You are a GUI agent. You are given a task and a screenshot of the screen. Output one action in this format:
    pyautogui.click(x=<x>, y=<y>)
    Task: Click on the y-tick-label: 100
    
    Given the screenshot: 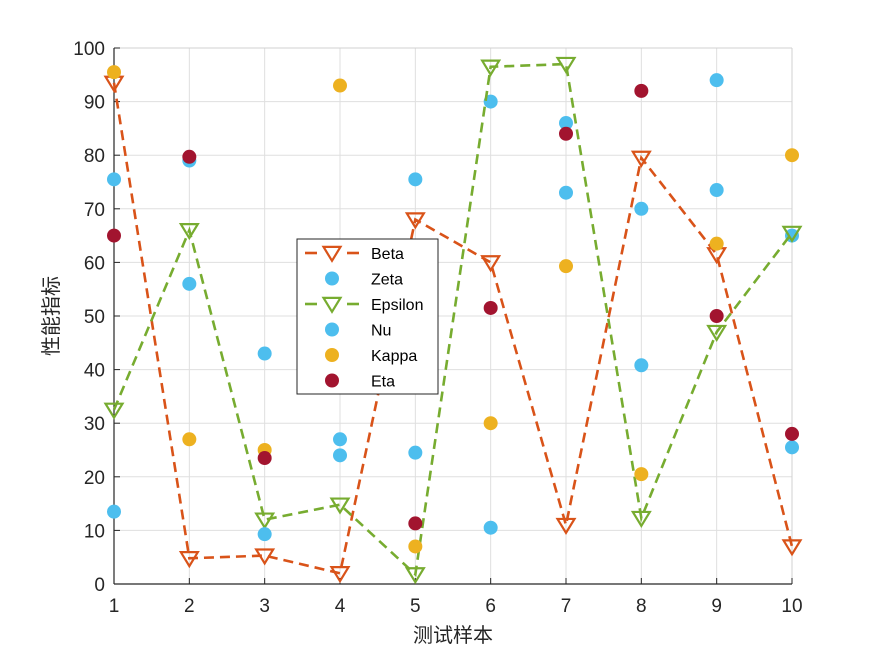 What is the action you would take?
    pyautogui.click(x=89, y=49)
    